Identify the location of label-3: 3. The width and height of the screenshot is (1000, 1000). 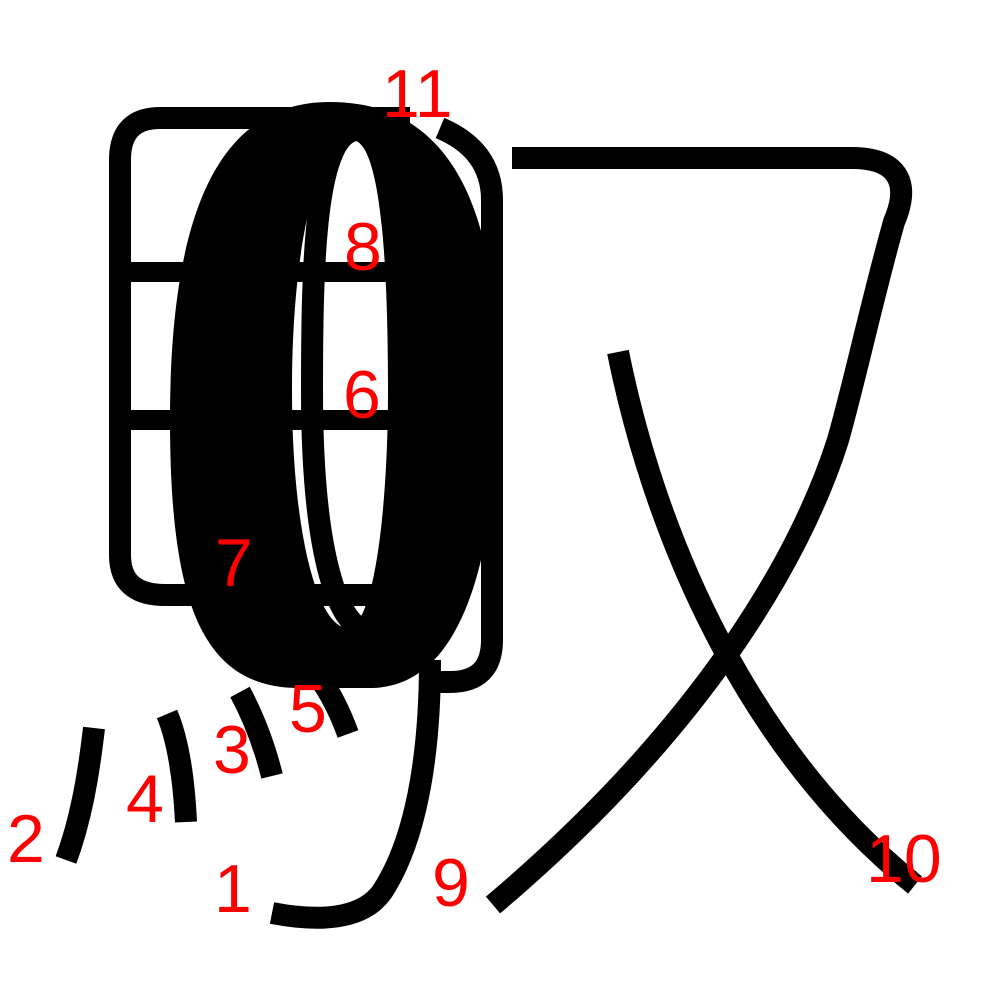
(232, 750).